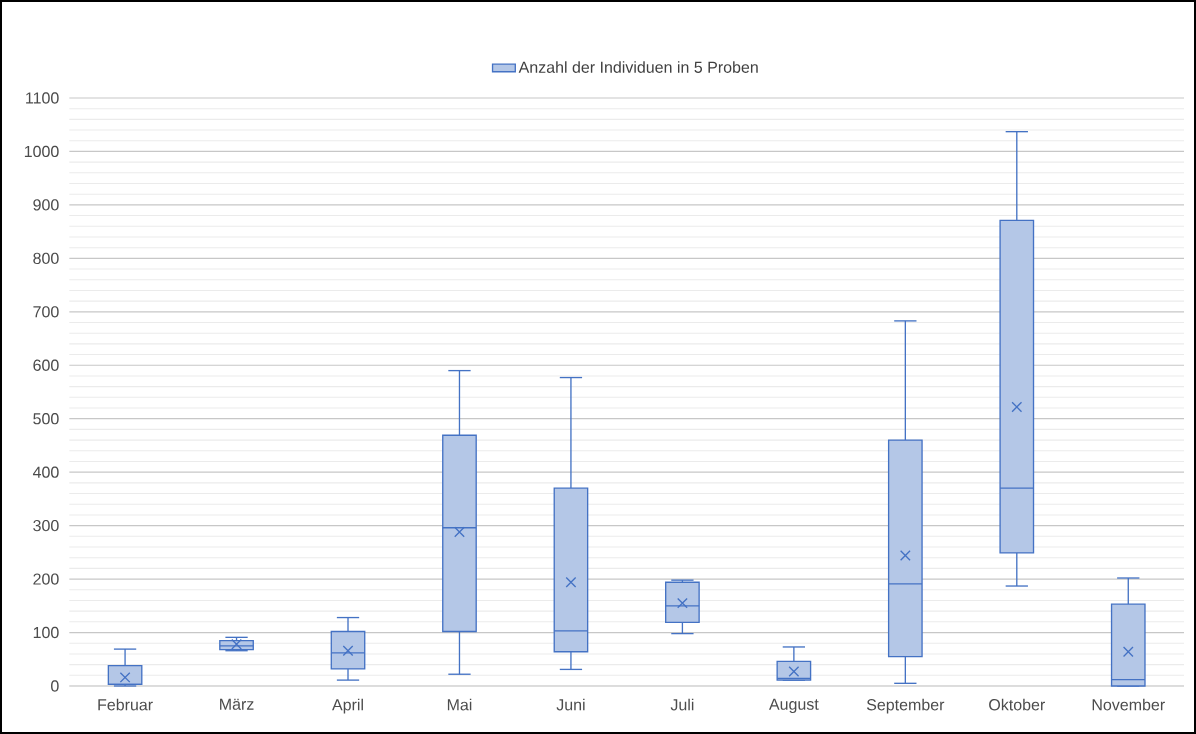 The width and height of the screenshot is (1196, 734). Describe the element at coordinates (570, 704) in the screenshot. I see `x-tick-label: Juni` at that location.